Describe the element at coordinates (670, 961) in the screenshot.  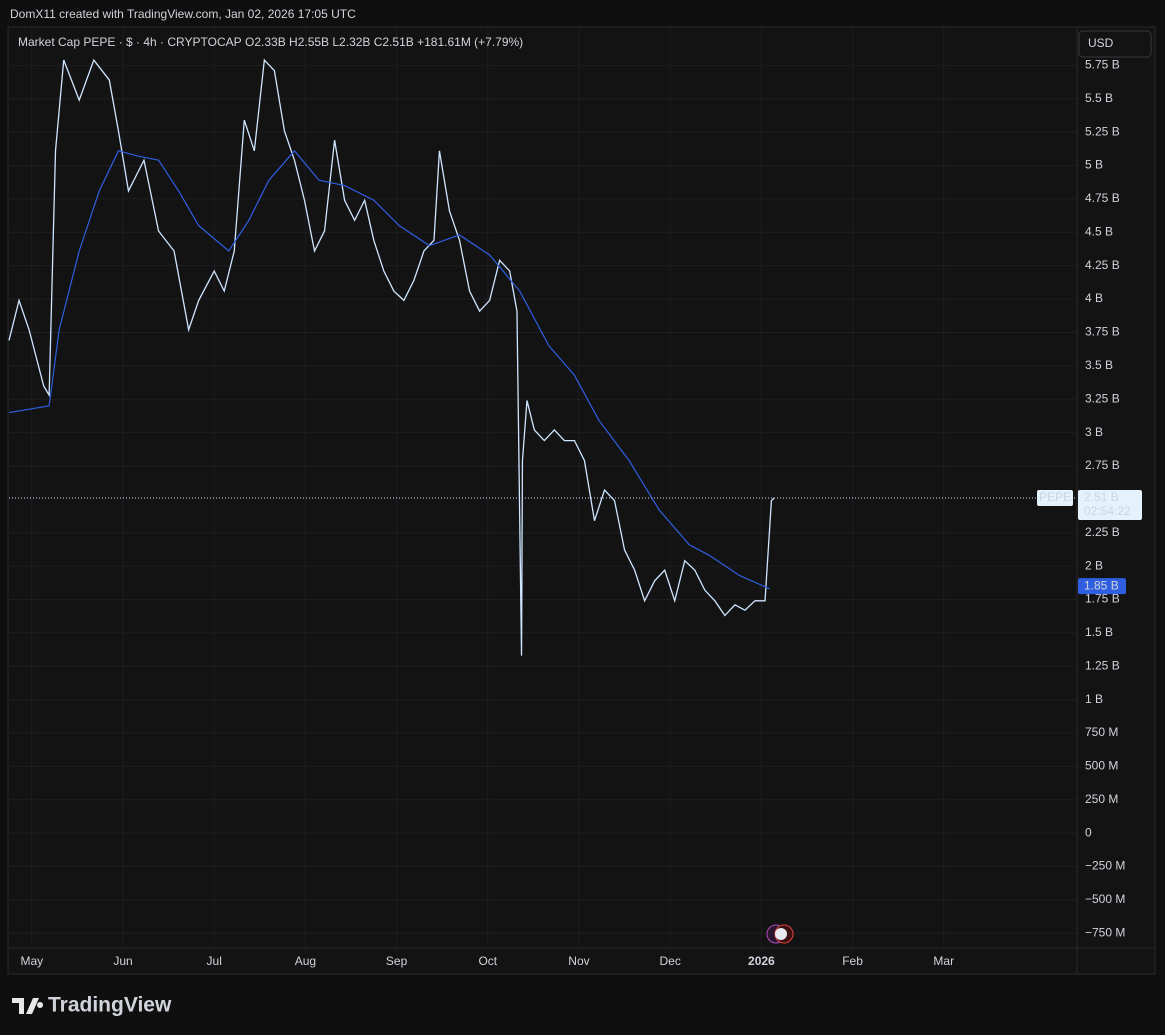
I see `x-tick-label: Dec` at that location.